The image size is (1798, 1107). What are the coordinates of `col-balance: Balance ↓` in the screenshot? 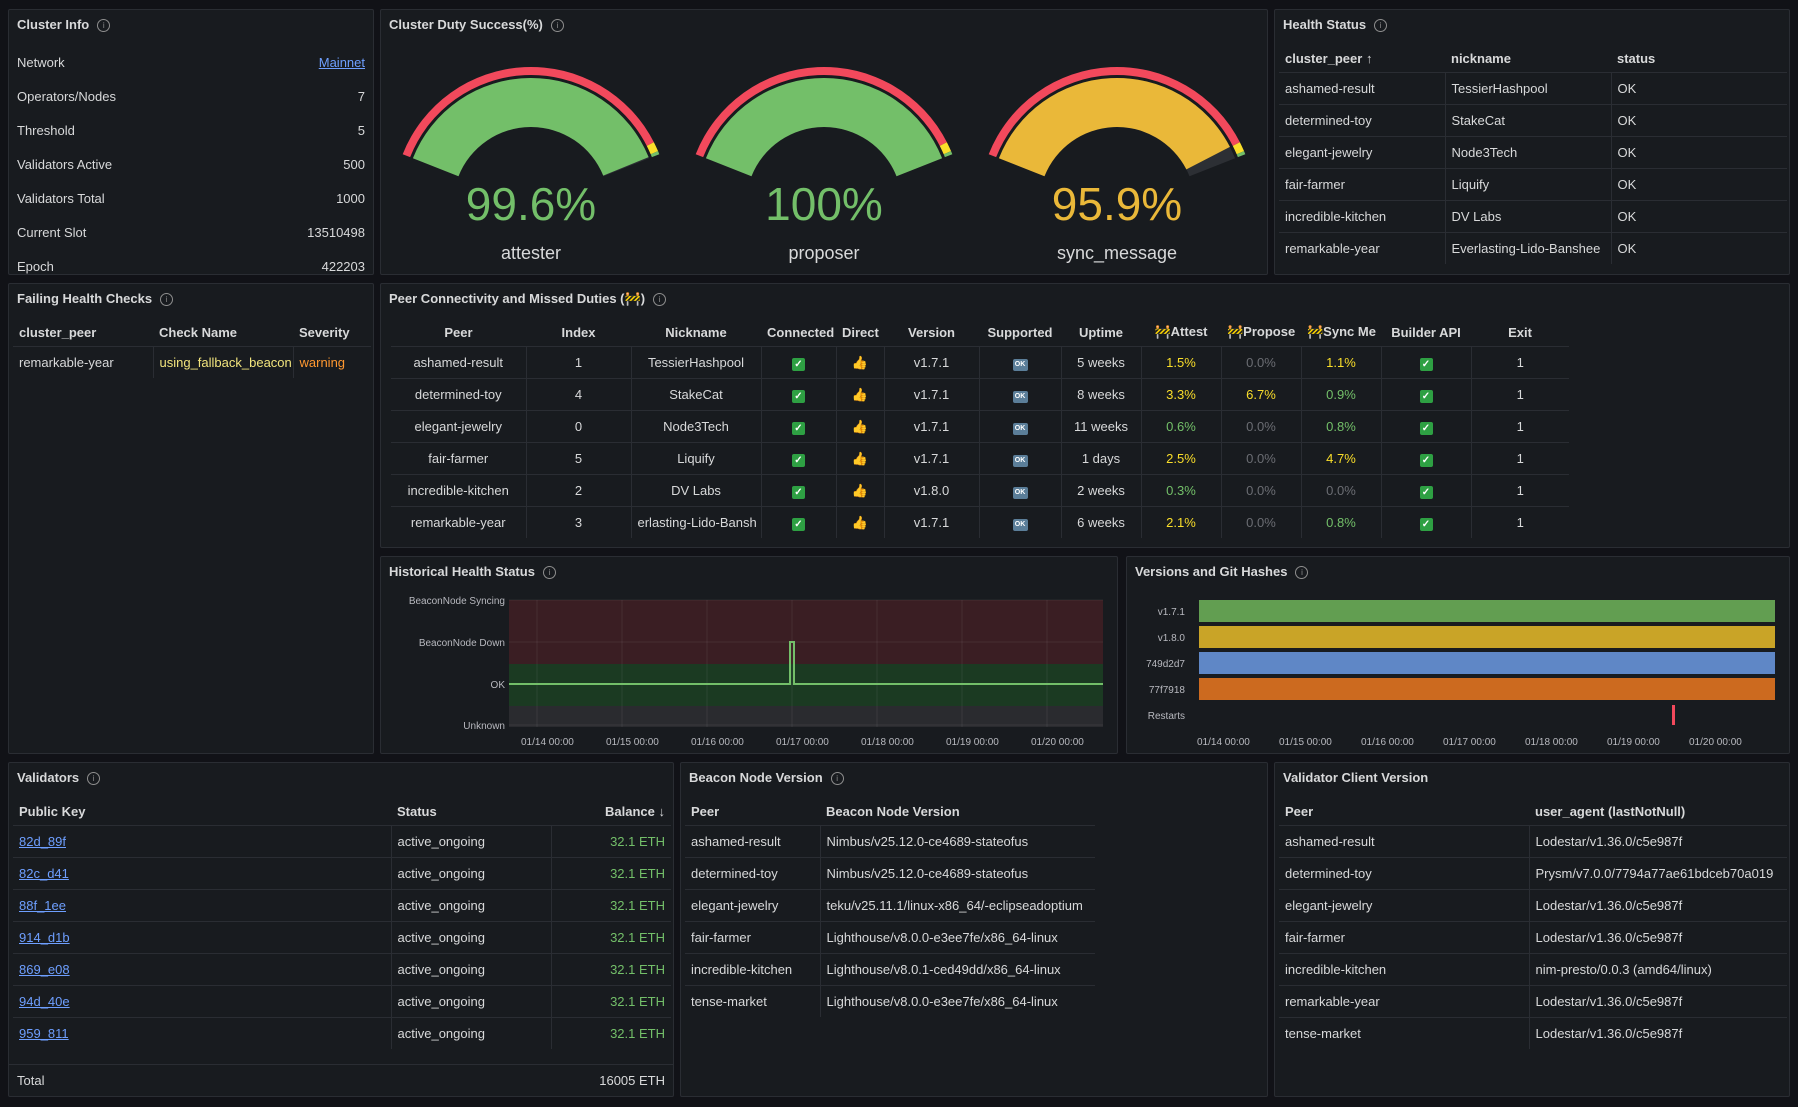 It's located at (635, 811).